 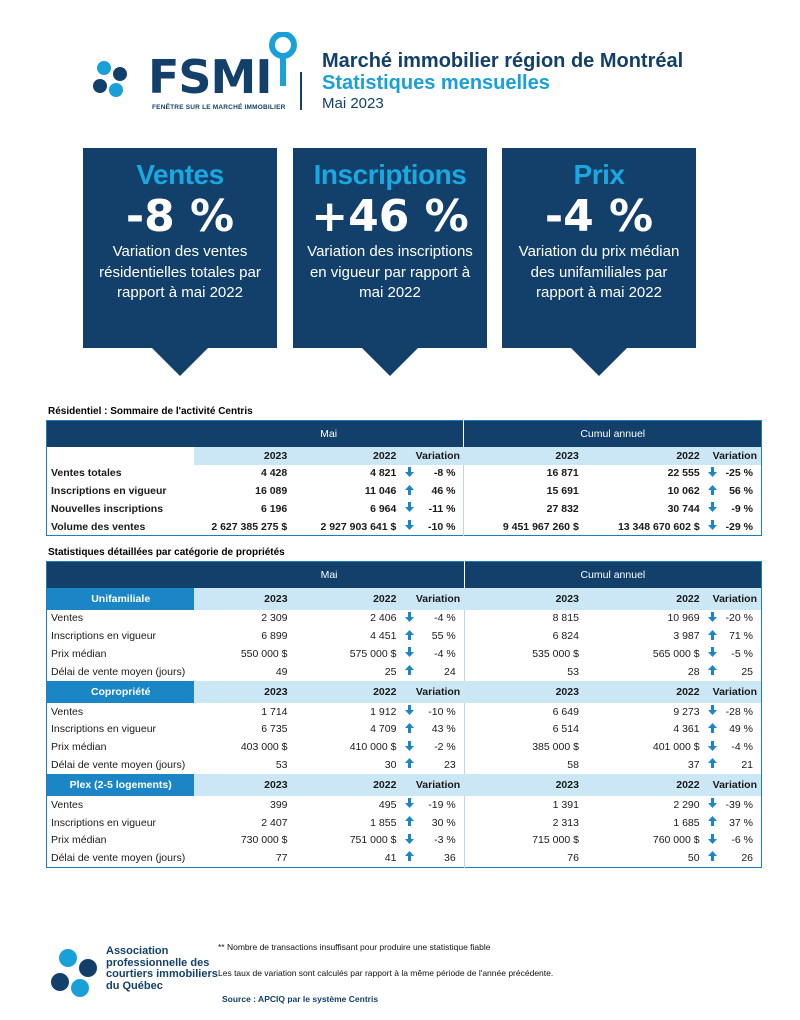 I want to click on ytd-current-value: 6 824, so click(x=523, y=636).